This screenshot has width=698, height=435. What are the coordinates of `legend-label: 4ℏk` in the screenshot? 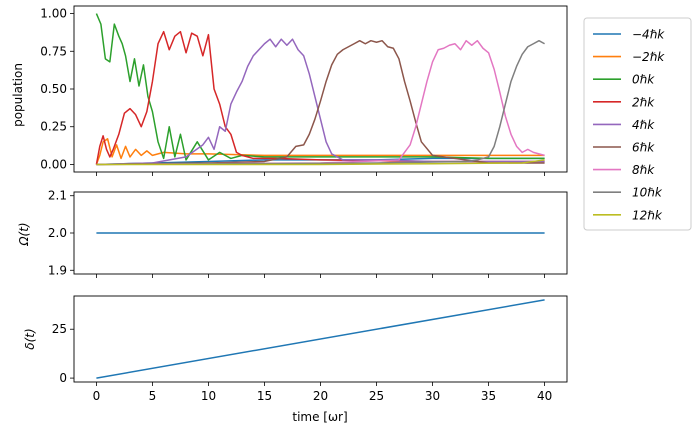 It's located at (643, 125).